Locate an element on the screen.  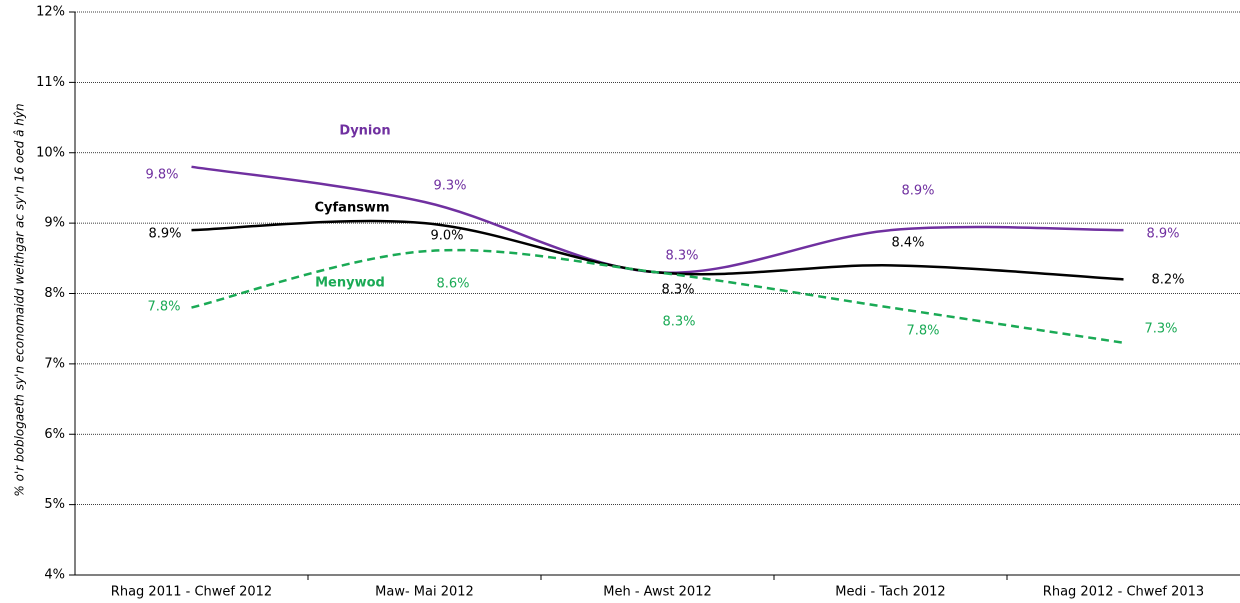
x-tick-label: Medi - Tach 2012 is located at coordinates (890, 592).